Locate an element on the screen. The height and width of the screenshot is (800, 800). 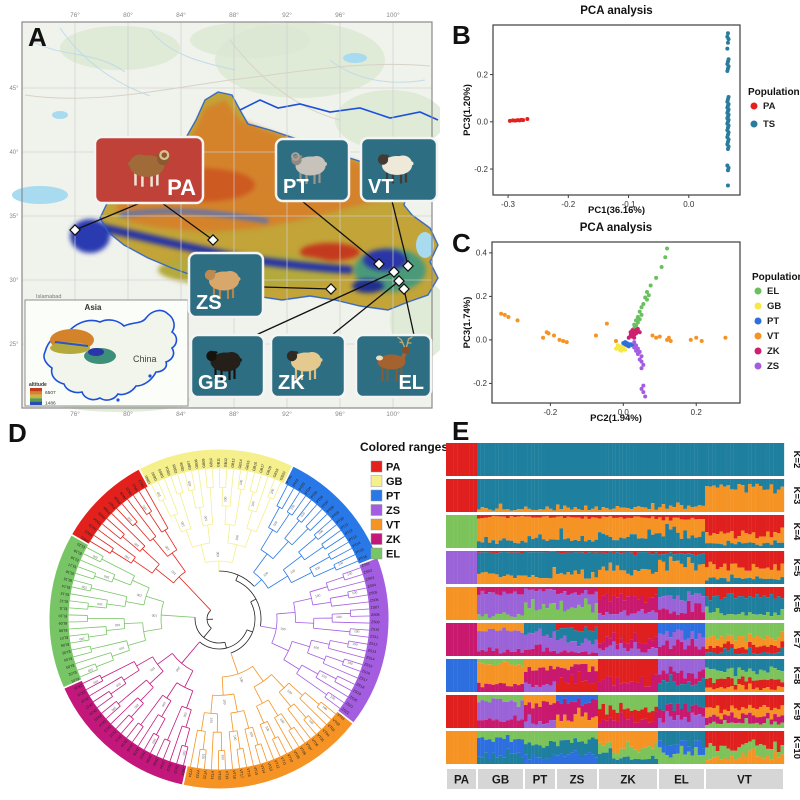
breed-card-GB: GB is located at coordinates (227, 366).